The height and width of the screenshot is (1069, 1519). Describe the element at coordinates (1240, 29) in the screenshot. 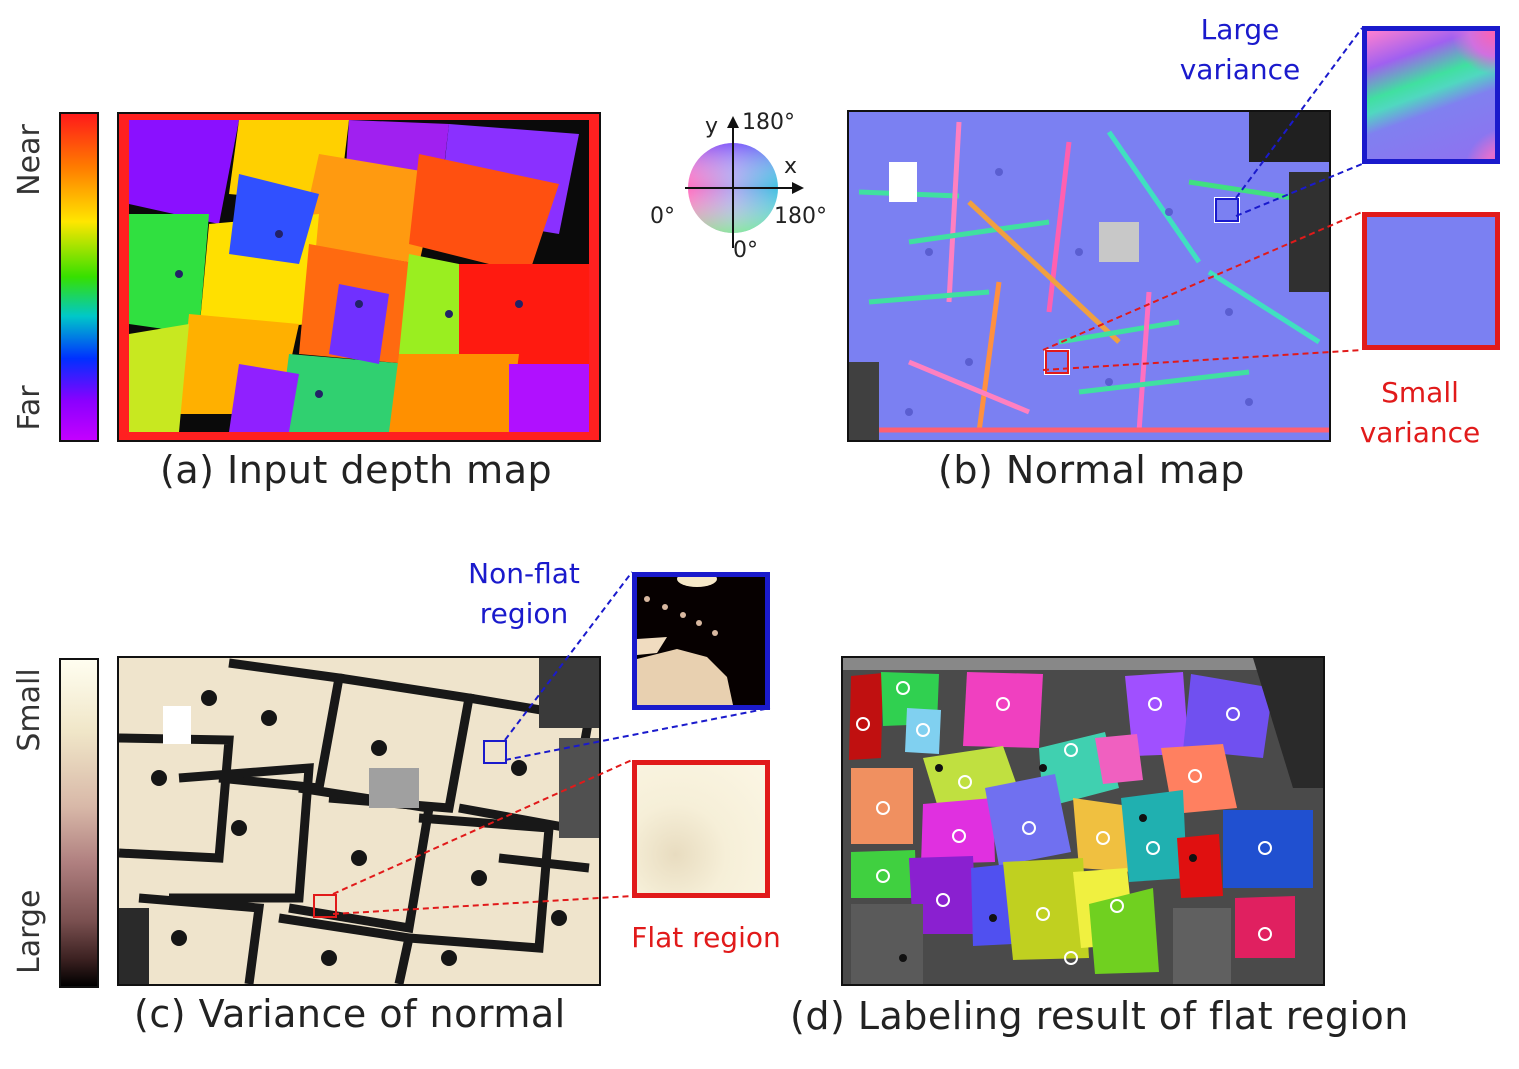

I see `large-variance-label-line1: Large` at that location.